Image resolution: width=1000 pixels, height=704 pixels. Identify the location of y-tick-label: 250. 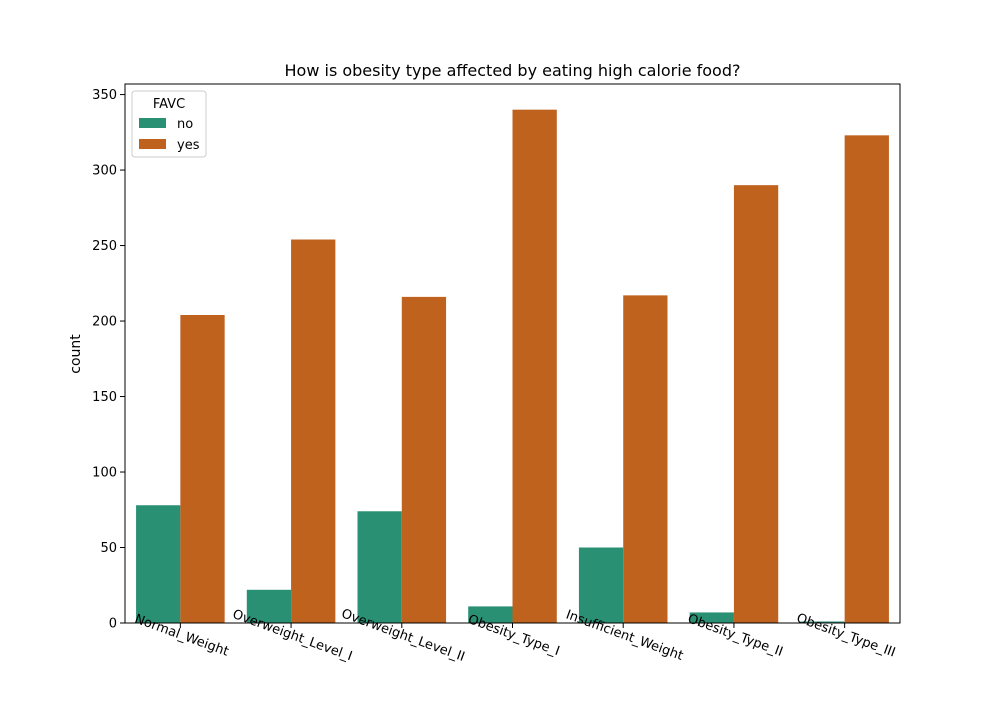
(104, 246).